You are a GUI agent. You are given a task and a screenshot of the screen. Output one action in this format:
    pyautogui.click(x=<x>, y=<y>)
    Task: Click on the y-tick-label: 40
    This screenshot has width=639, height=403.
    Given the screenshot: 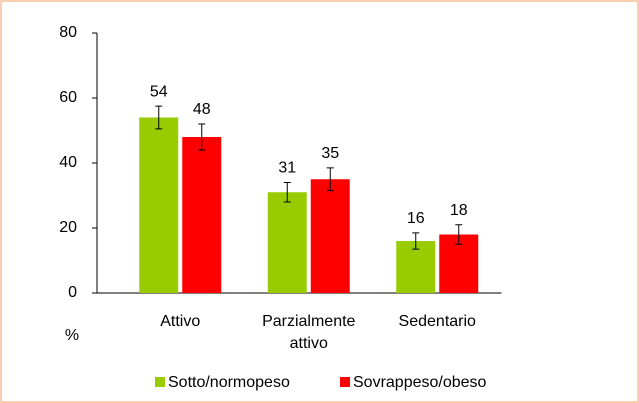 What is the action you would take?
    pyautogui.click(x=68, y=162)
    